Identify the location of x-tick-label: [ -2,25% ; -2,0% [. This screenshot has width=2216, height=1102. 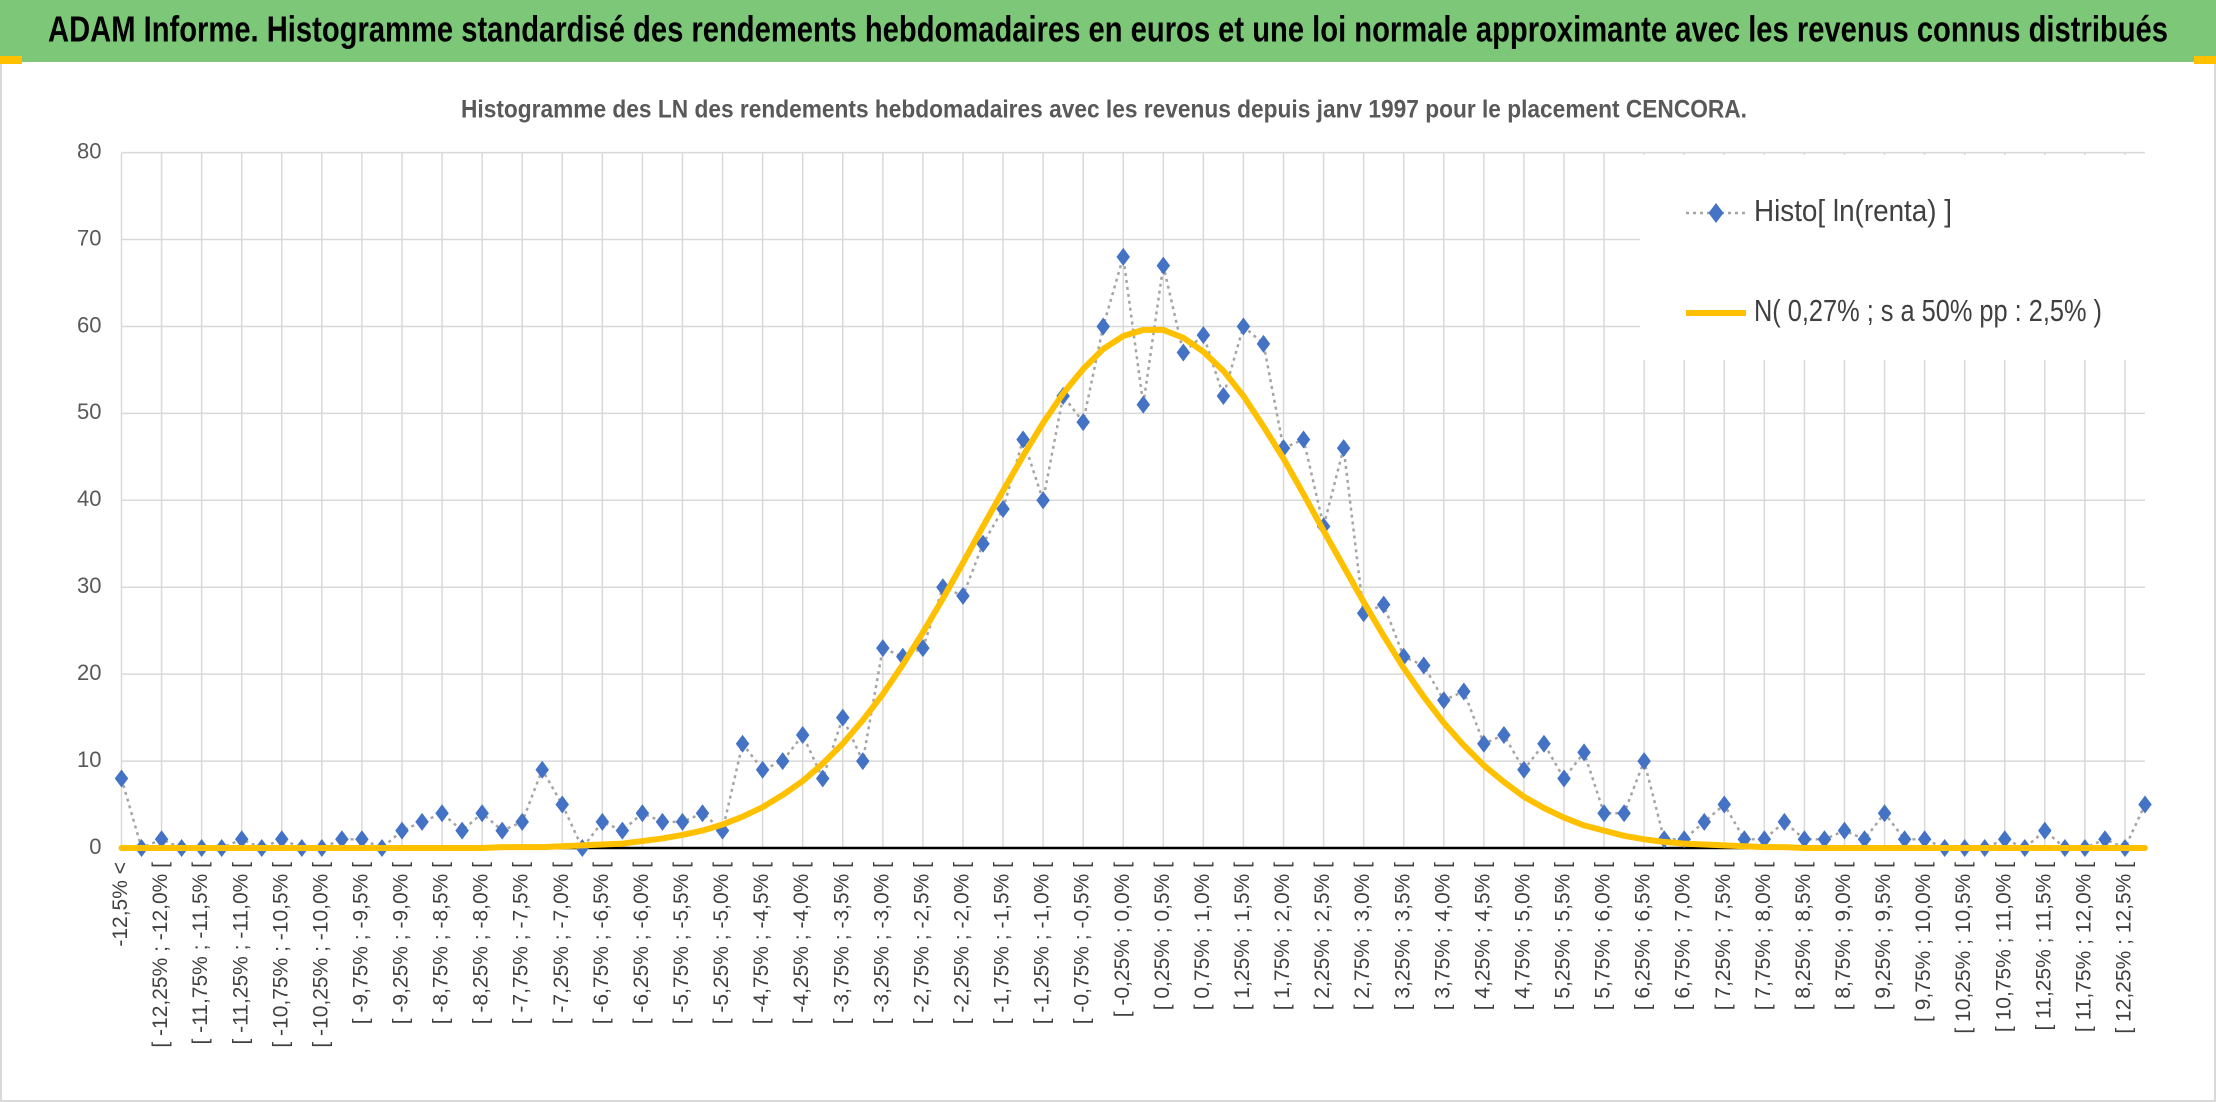
(962, 943).